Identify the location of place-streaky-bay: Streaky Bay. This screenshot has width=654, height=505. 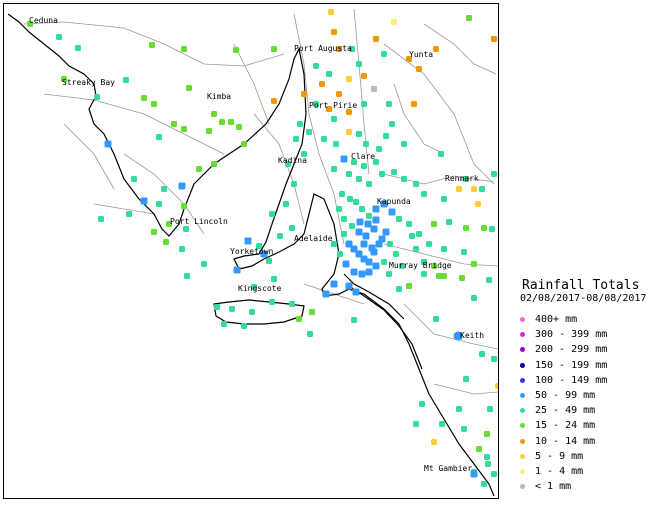
(88, 82).